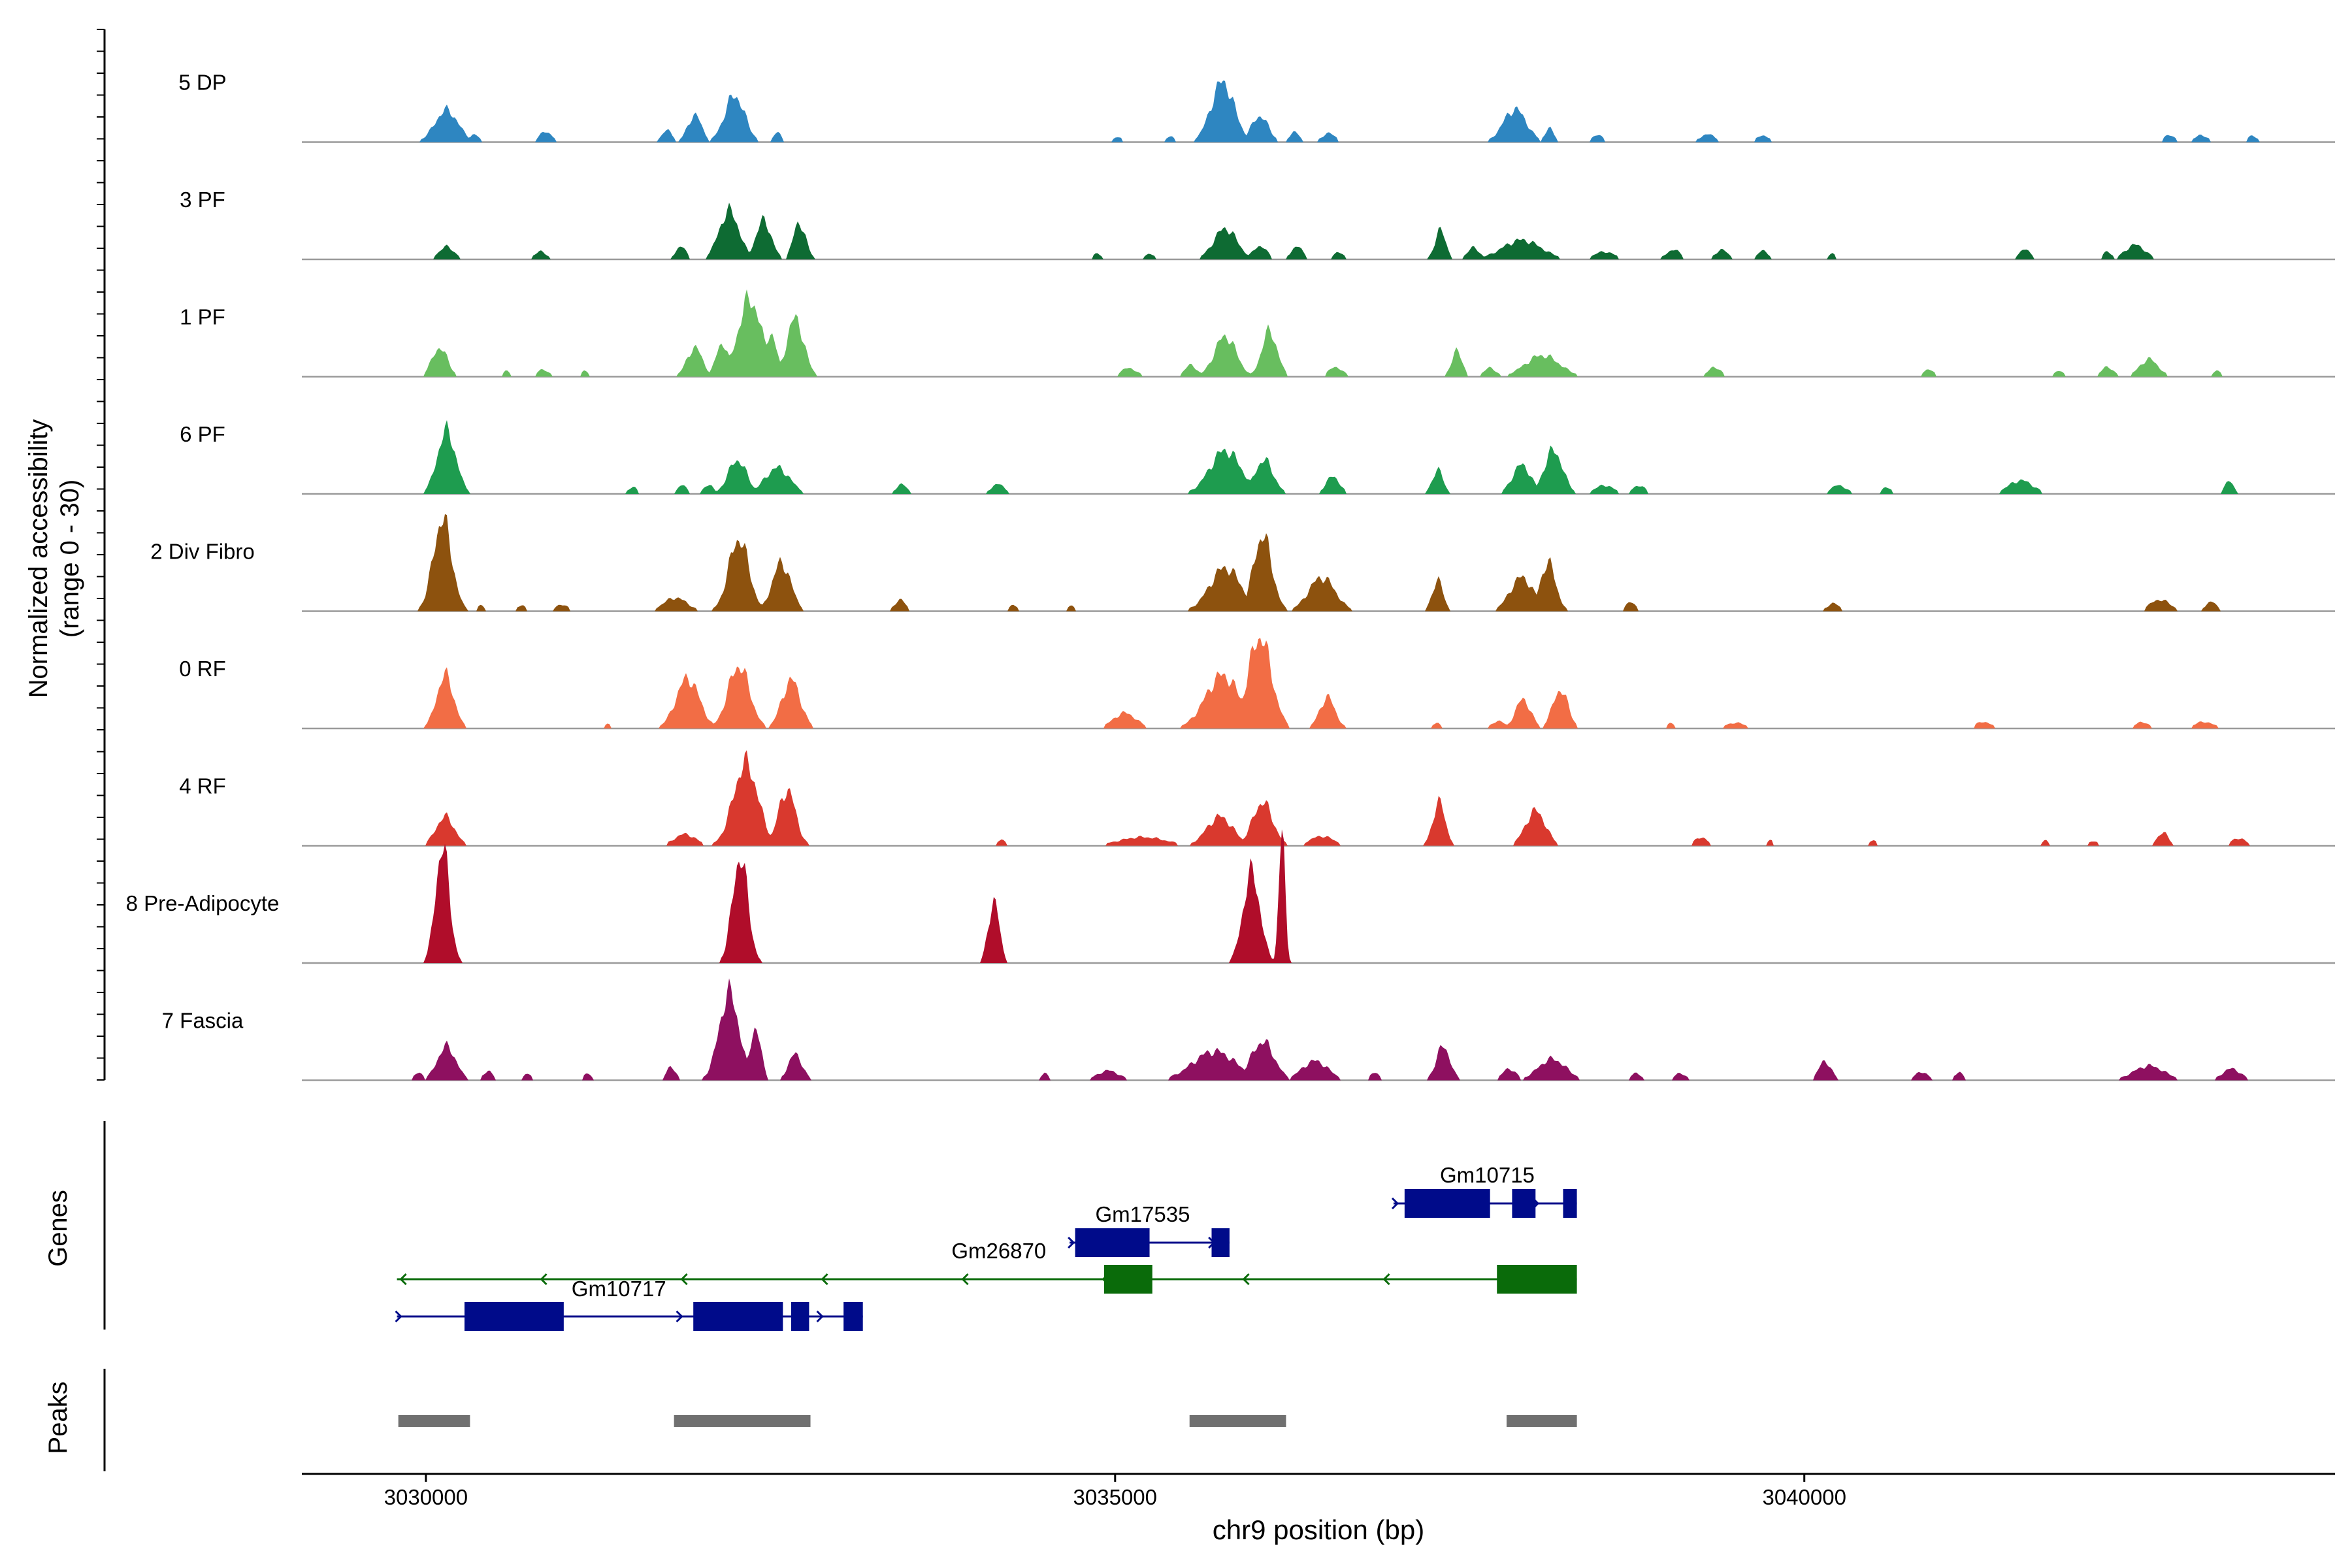 The height and width of the screenshot is (1568, 2352). I want to click on track-6-pf: 6 PF, so click(1257, 457).